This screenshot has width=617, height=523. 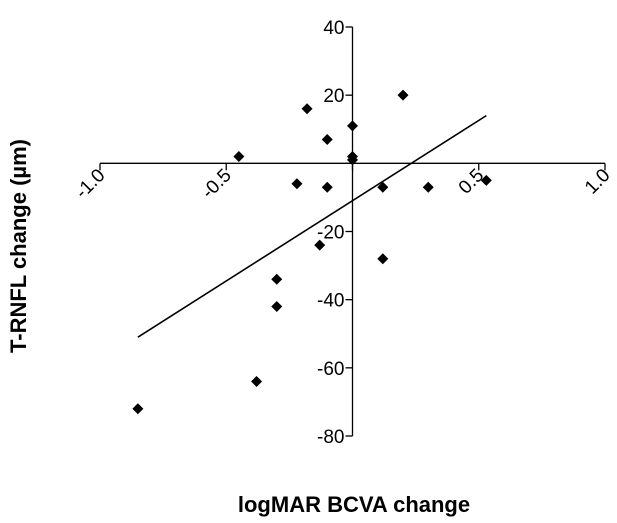 What do you see at coordinates (330, 369) in the screenshot?
I see `y-tick-label: -60` at bounding box center [330, 369].